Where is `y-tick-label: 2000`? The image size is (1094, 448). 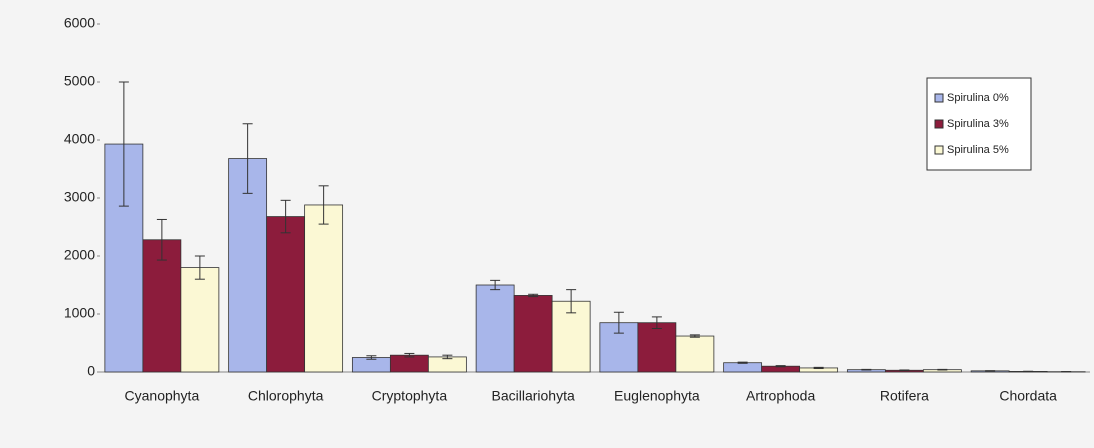
y-tick-label: 2000 is located at coordinates (79, 255).